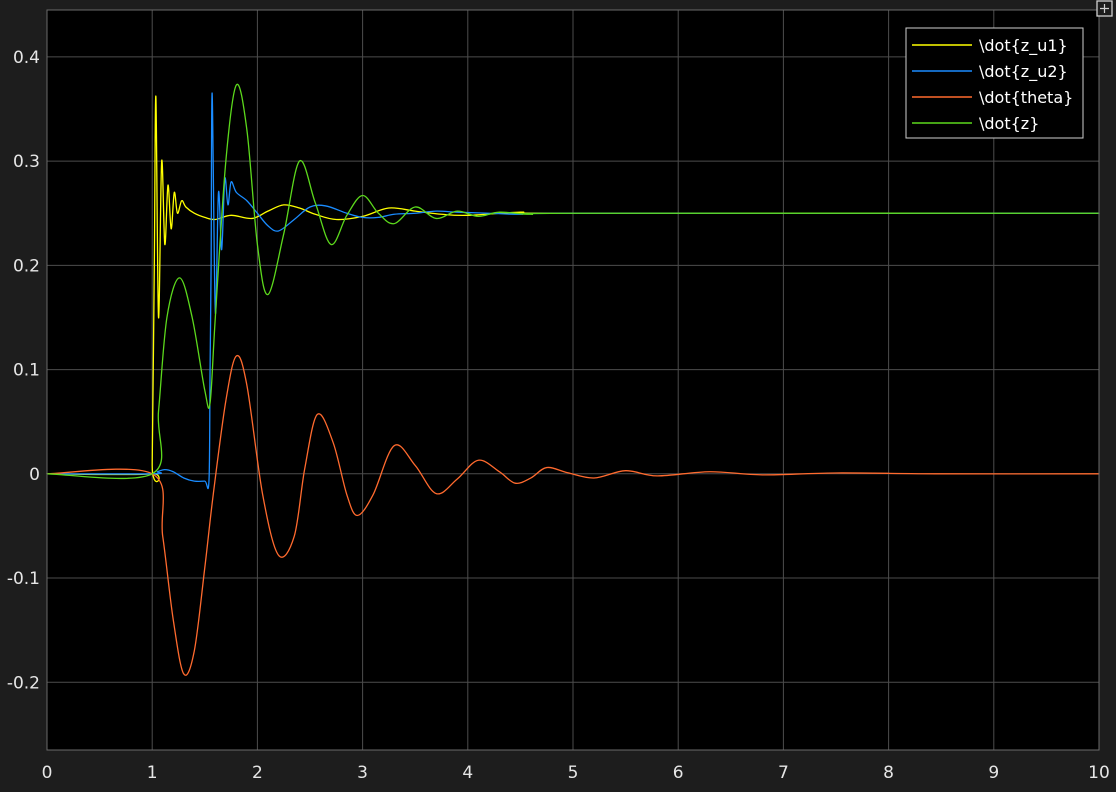  What do you see at coordinates (47, 773) in the screenshot?
I see `x-tick-label: 0` at bounding box center [47, 773].